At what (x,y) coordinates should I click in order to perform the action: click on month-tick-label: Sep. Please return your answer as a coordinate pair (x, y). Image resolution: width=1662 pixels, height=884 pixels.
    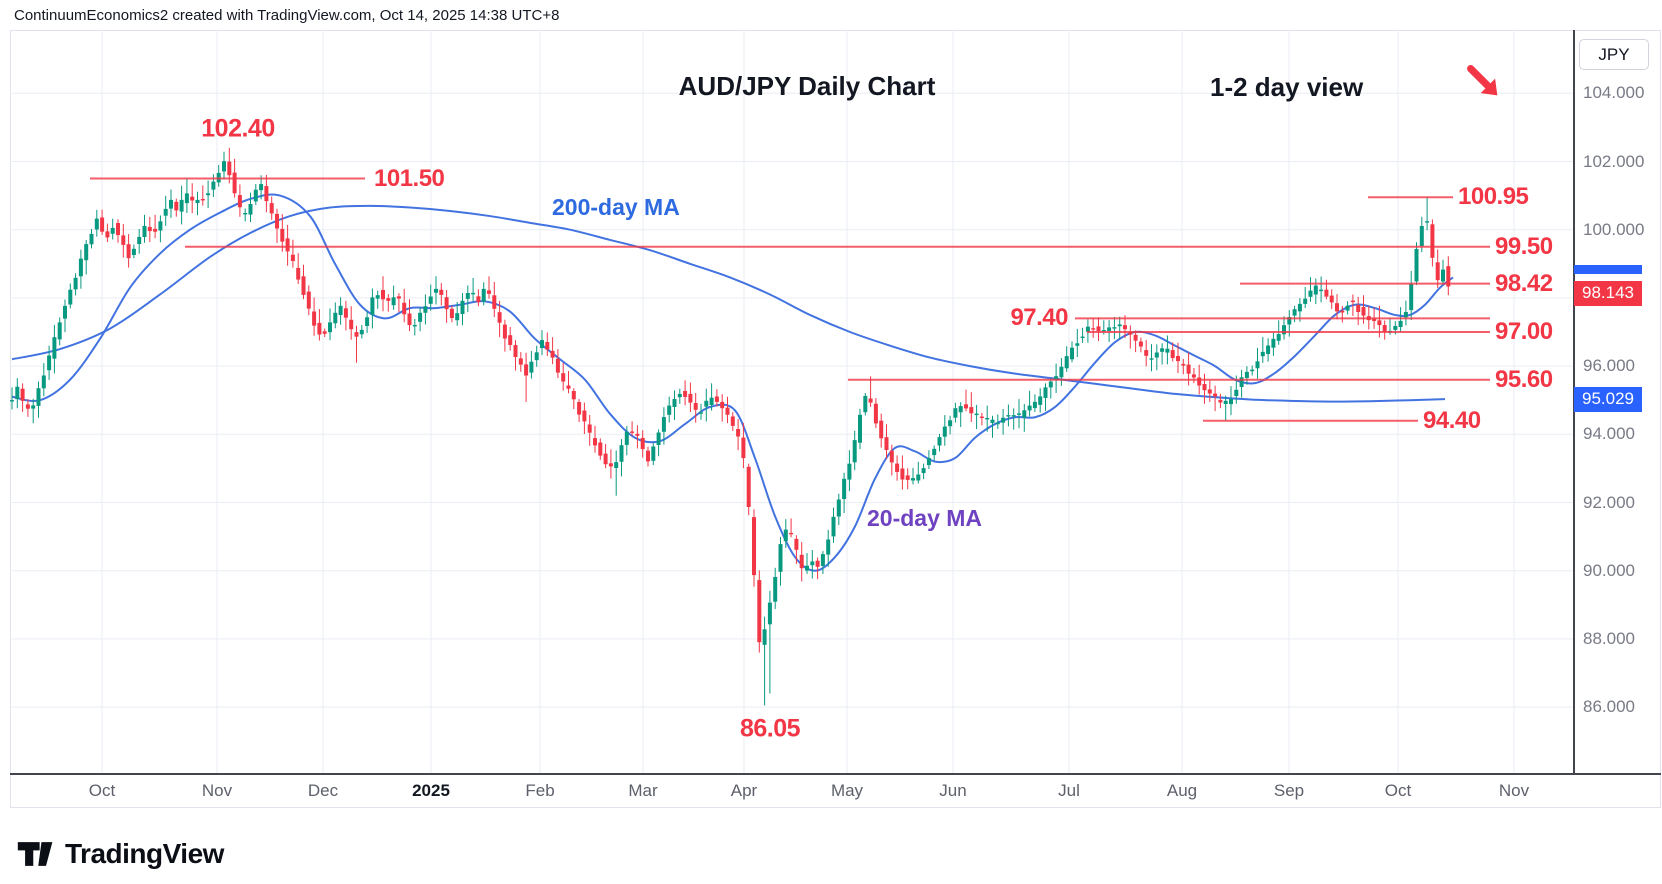
    Looking at the image, I should click on (1289, 790).